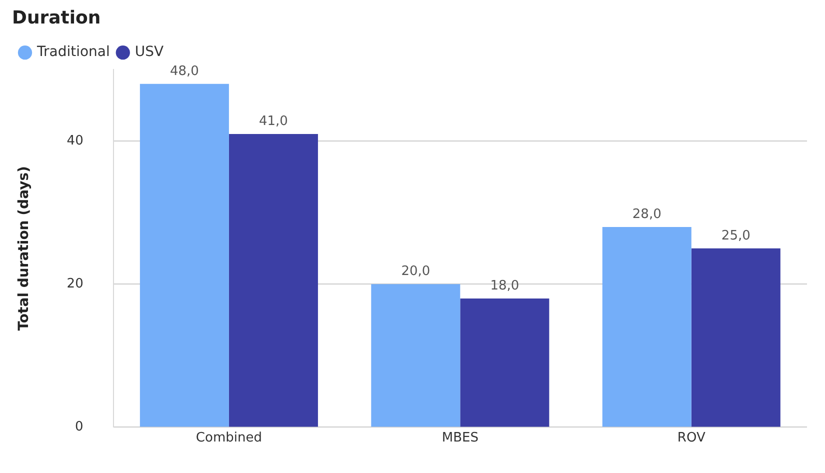 The width and height of the screenshot is (825, 473). What do you see at coordinates (273, 121) in the screenshot?
I see `data-label: 41,0` at bounding box center [273, 121].